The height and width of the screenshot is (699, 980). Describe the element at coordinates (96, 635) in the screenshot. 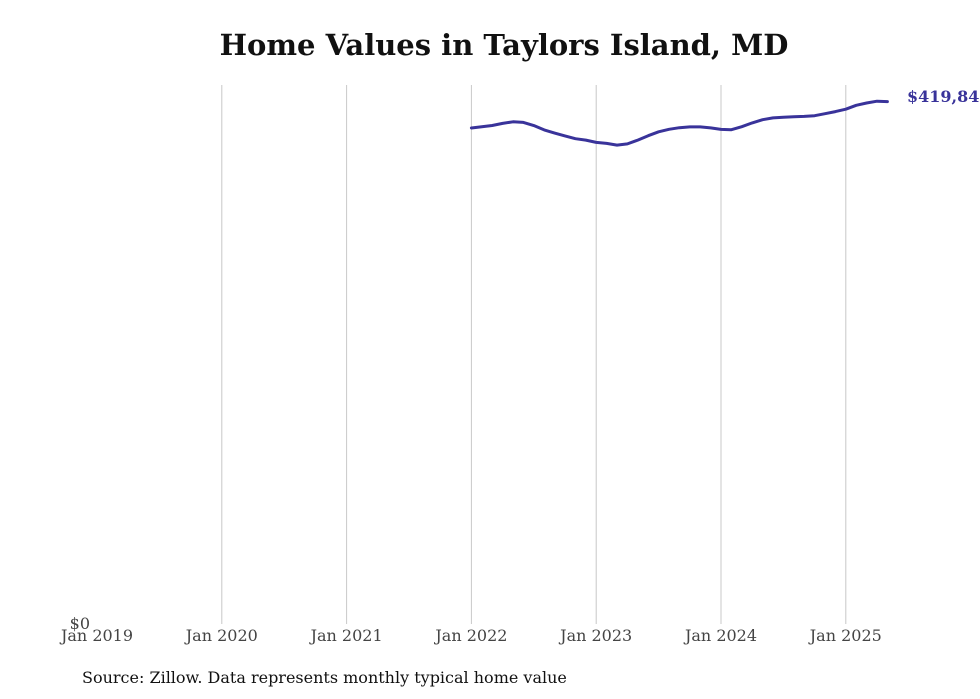

I see `x-tick-label: Jan 2019` at that location.